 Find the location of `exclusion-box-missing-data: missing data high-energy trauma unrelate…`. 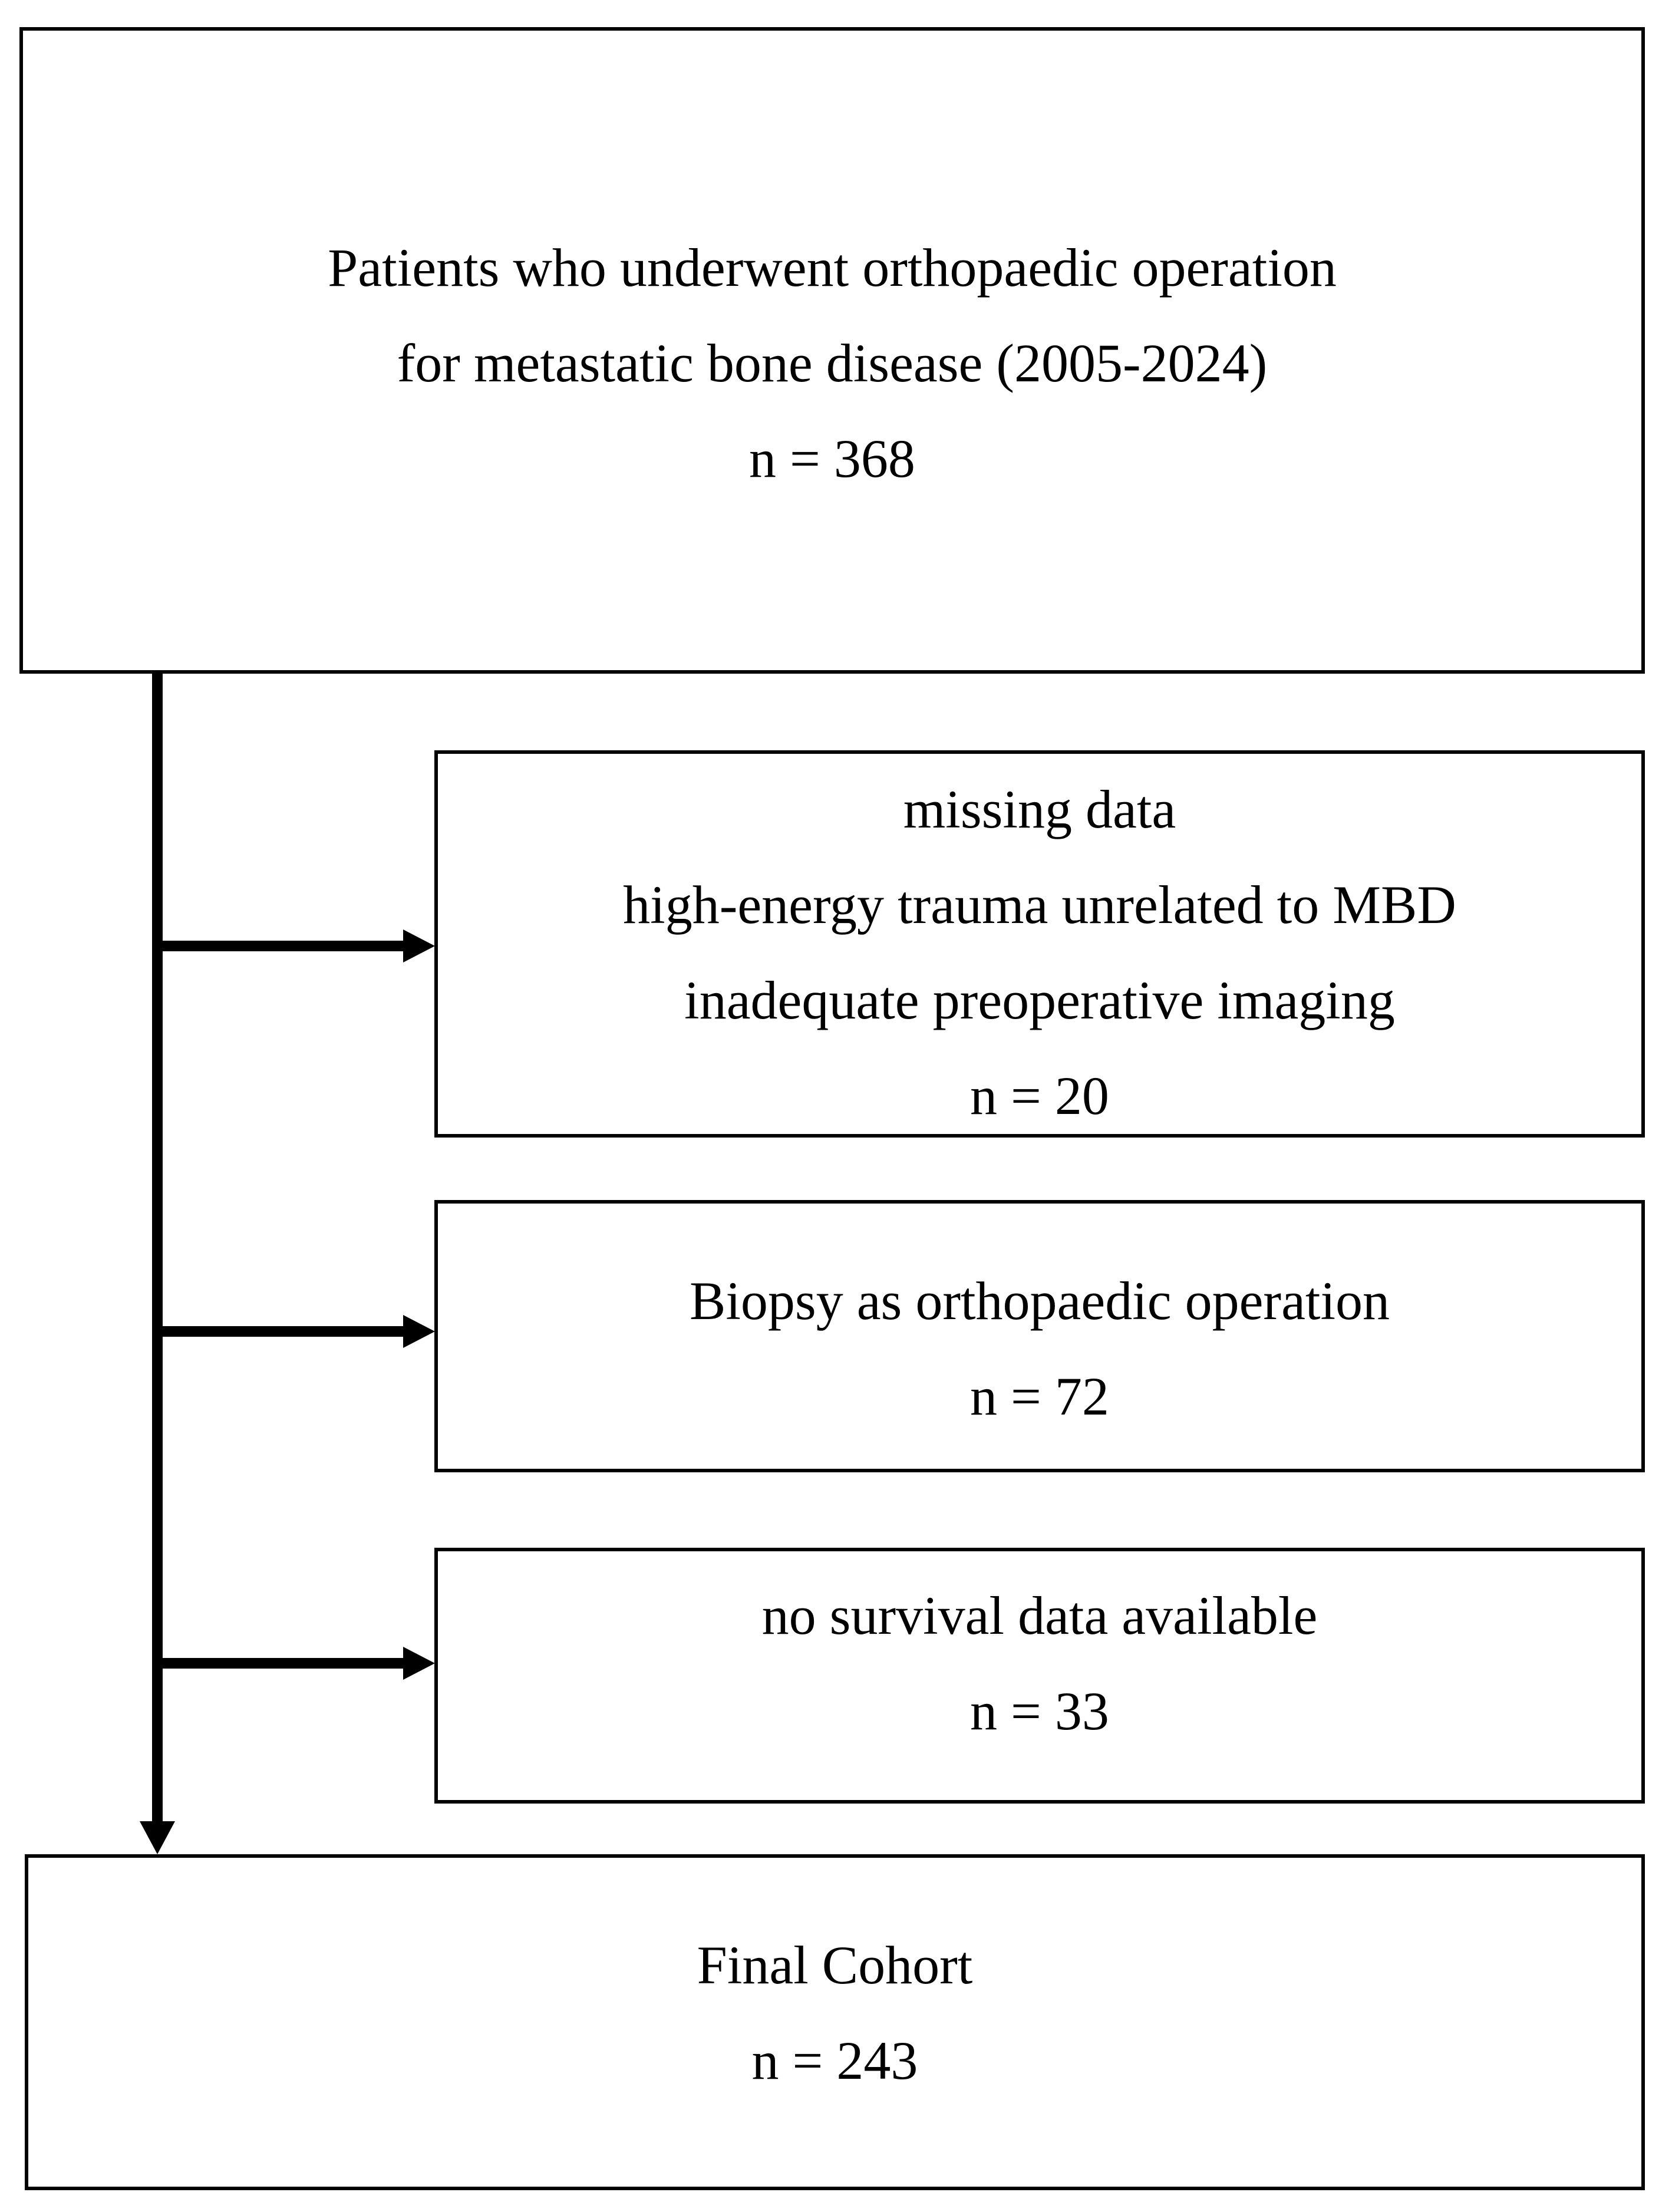

exclusion-box-missing-data: missing data high-energy trauma unrelate… is located at coordinates (1039, 944).